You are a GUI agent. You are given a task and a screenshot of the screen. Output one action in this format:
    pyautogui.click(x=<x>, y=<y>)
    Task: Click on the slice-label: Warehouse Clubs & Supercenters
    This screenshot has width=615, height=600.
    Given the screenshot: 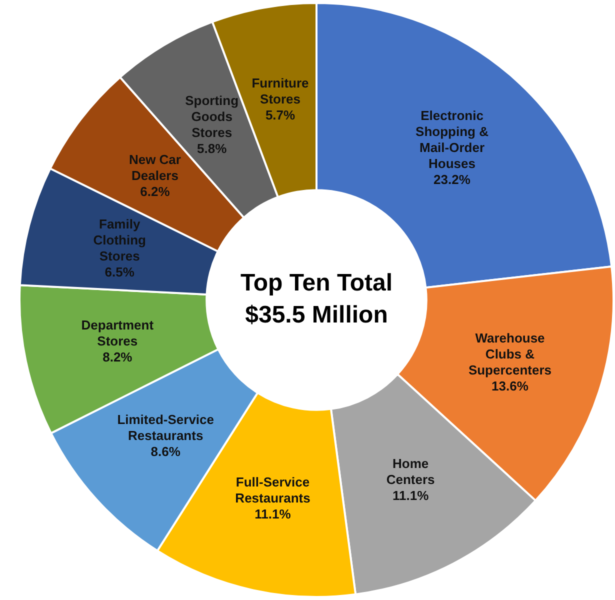 What is the action you would take?
    pyautogui.click(x=510, y=354)
    